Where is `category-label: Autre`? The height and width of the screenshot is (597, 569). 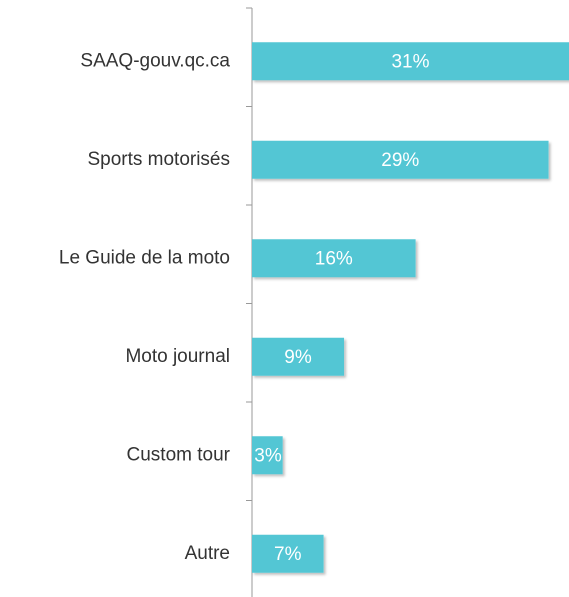
category-label: Autre is located at coordinates (207, 553).